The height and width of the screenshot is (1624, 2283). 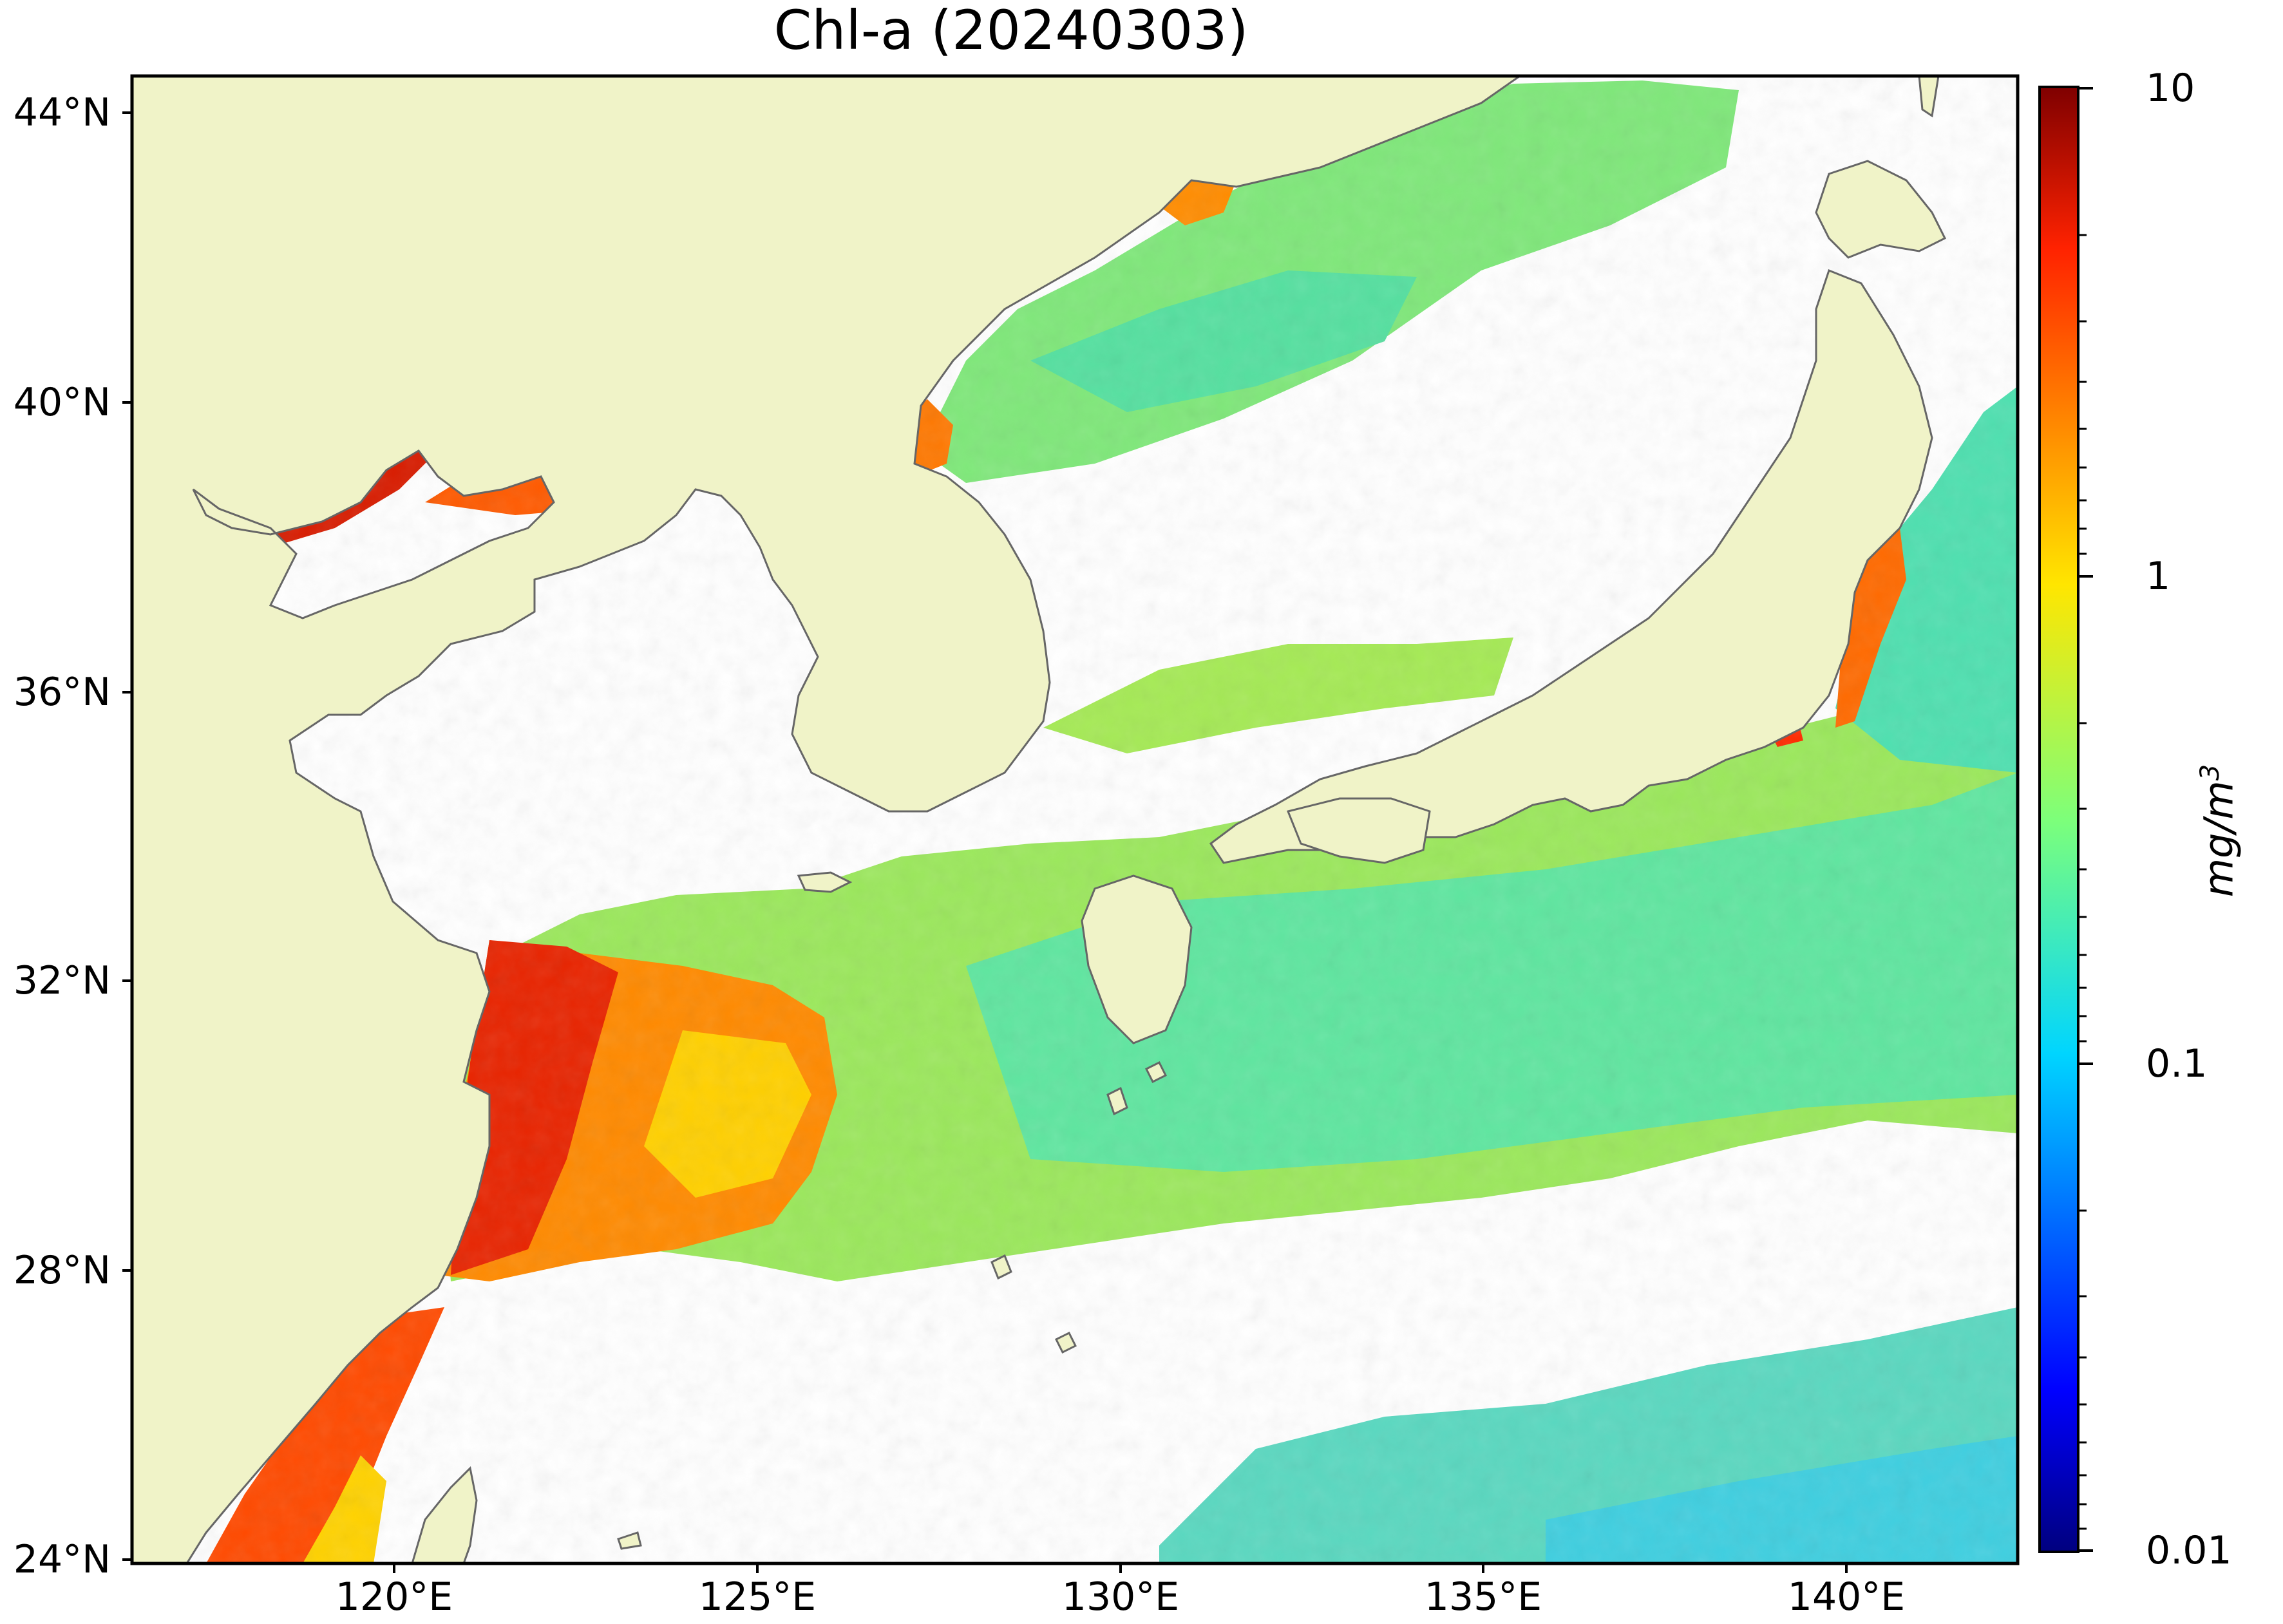 What do you see at coordinates (1358, 830) in the screenshot?
I see `shikoku` at bounding box center [1358, 830].